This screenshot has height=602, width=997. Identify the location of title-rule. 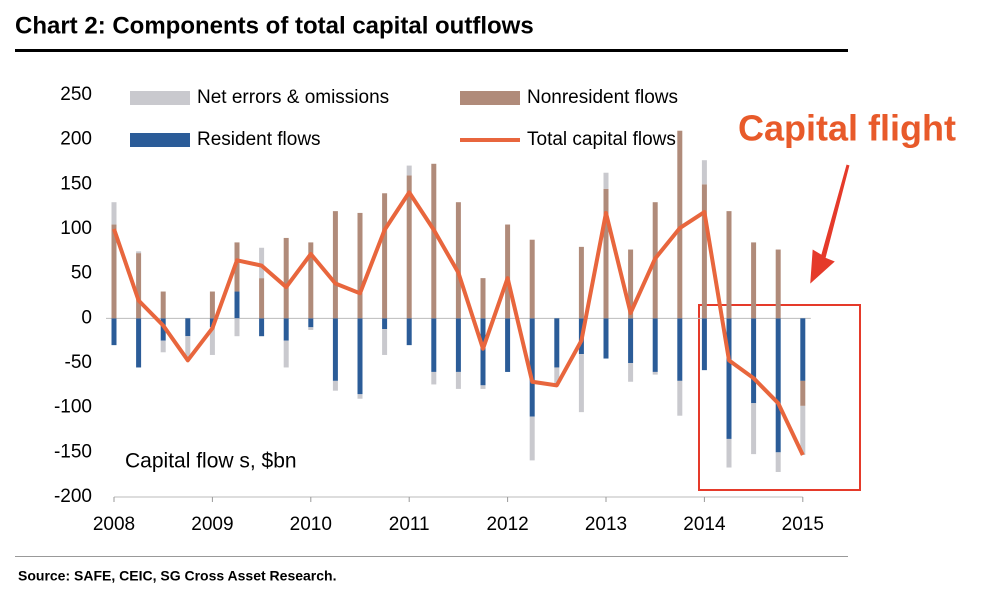
(431, 50).